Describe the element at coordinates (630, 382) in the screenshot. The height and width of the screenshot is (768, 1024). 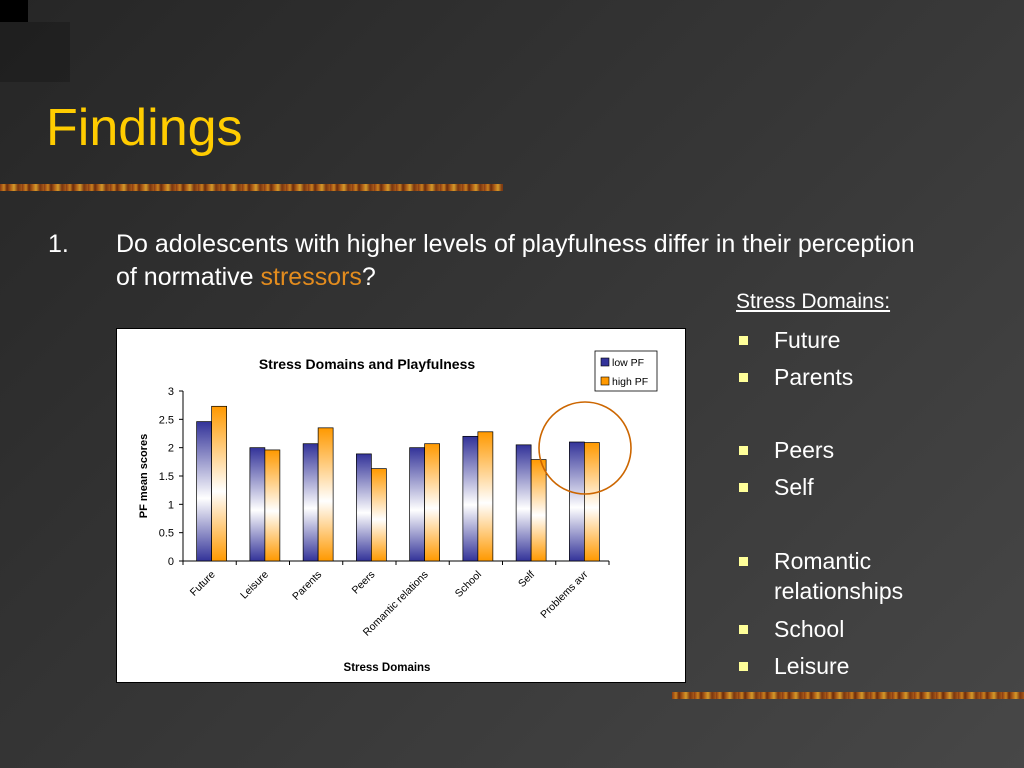
I see `legend-label: high PF` at that location.